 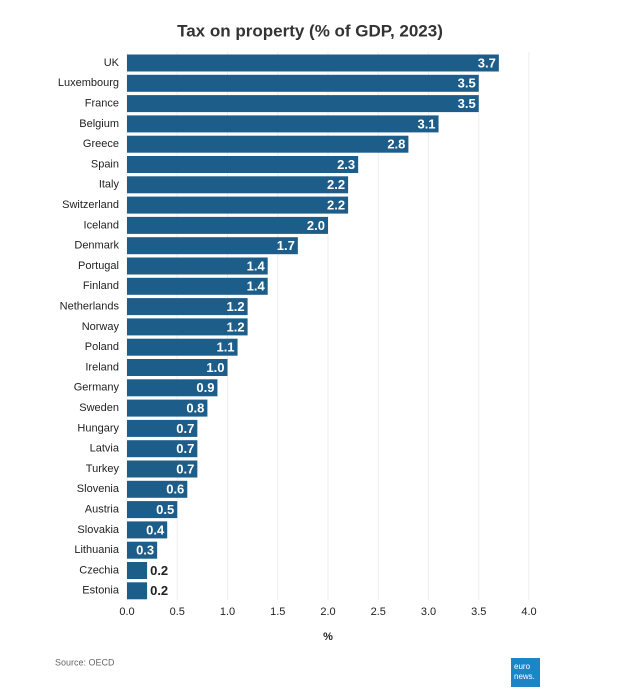 What do you see at coordinates (101, 591) in the screenshot?
I see `y-tick-label: Estonia` at bounding box center [101, 591].